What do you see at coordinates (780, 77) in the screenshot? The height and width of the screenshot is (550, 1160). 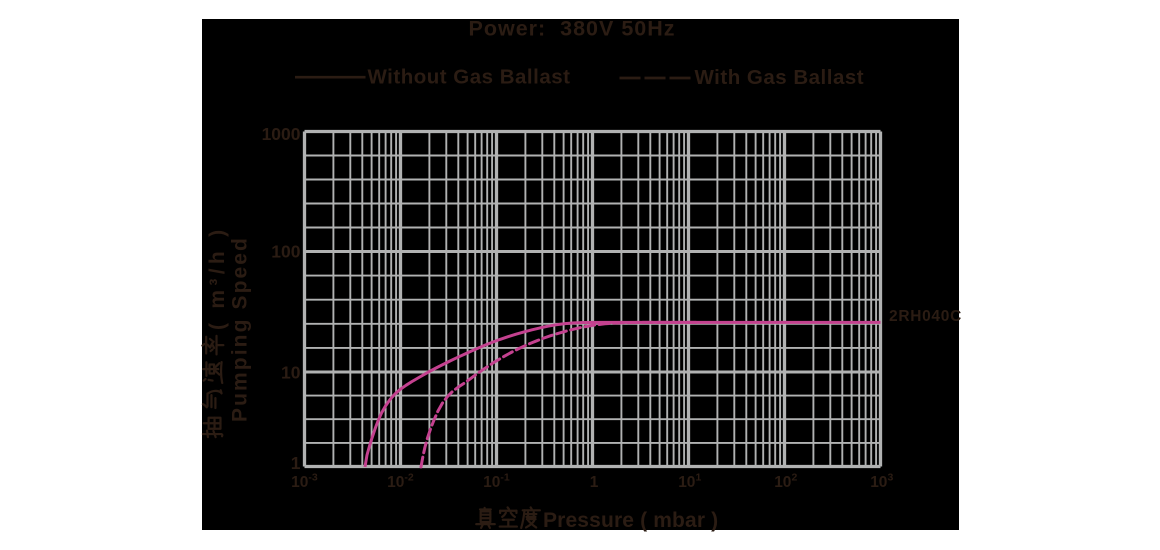 I see `svg-text: With Gas Ballast` at bounding box center [780, 77].